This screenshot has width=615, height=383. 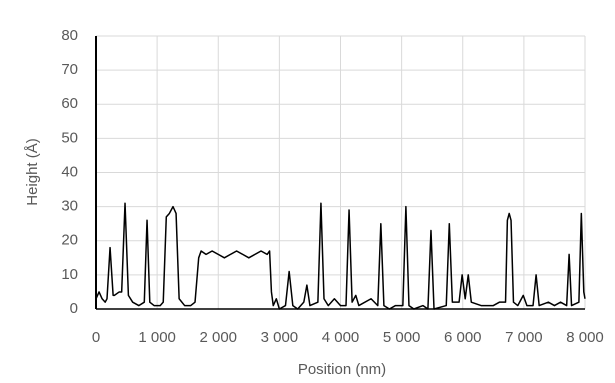 I want to click on y-tick-label: 70, so click(x=69, y=69).